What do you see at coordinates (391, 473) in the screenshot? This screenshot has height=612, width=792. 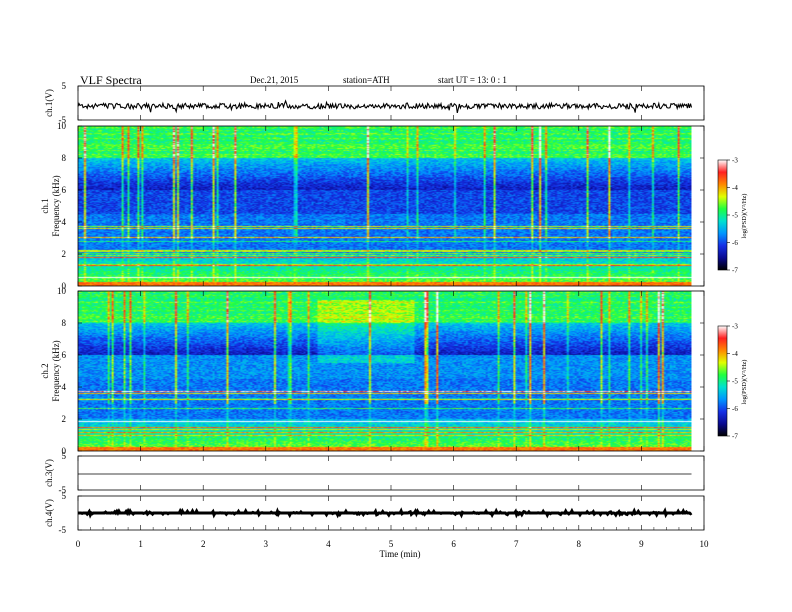 I see `panel-ch3-waveform` at bounding box center [391, 473].